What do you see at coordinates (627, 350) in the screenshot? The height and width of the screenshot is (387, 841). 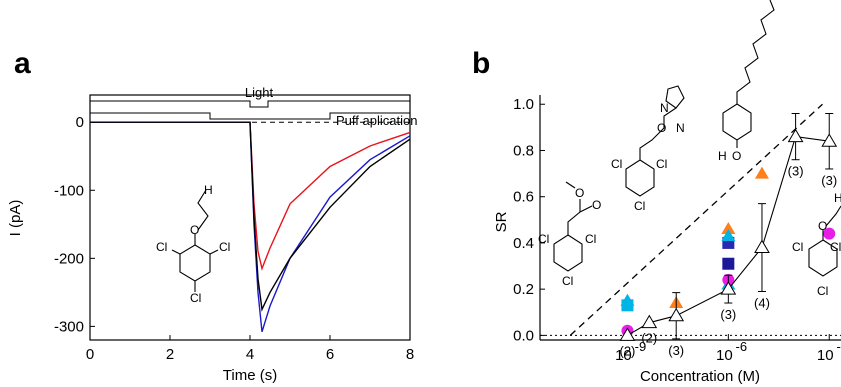 I see `sample-count-label: (2)` at bounding box center [627, 350].